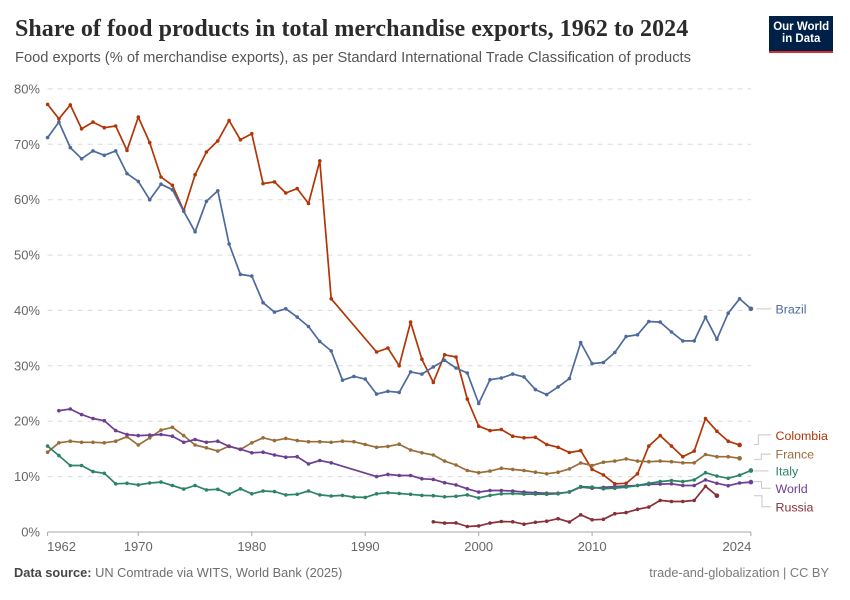 The image size is (850, 600). Describe the element at coordinates (27, 310) in the screenshot. I see `svg-text: 40%` at that location.